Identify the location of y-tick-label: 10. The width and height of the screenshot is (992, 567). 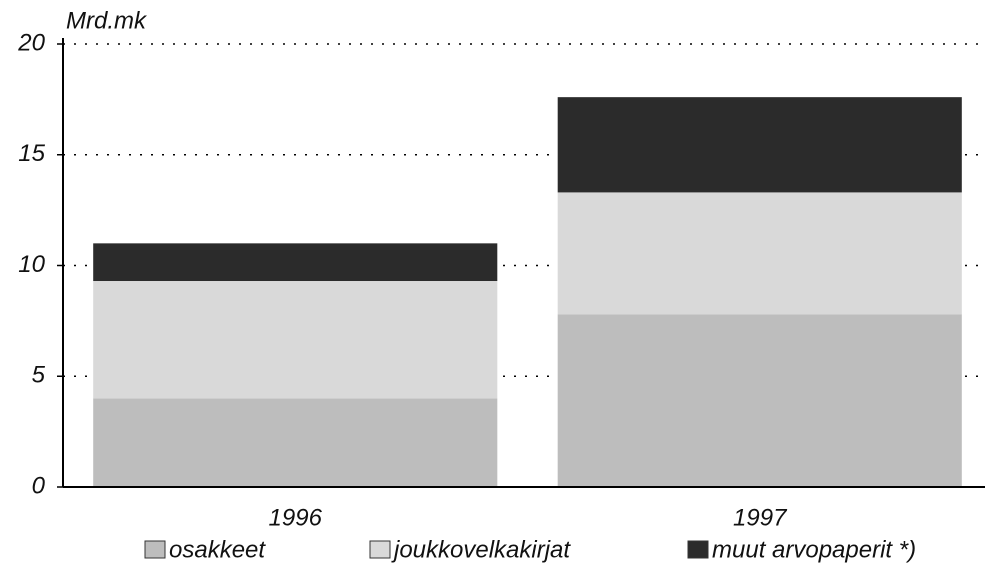
(31, 264).